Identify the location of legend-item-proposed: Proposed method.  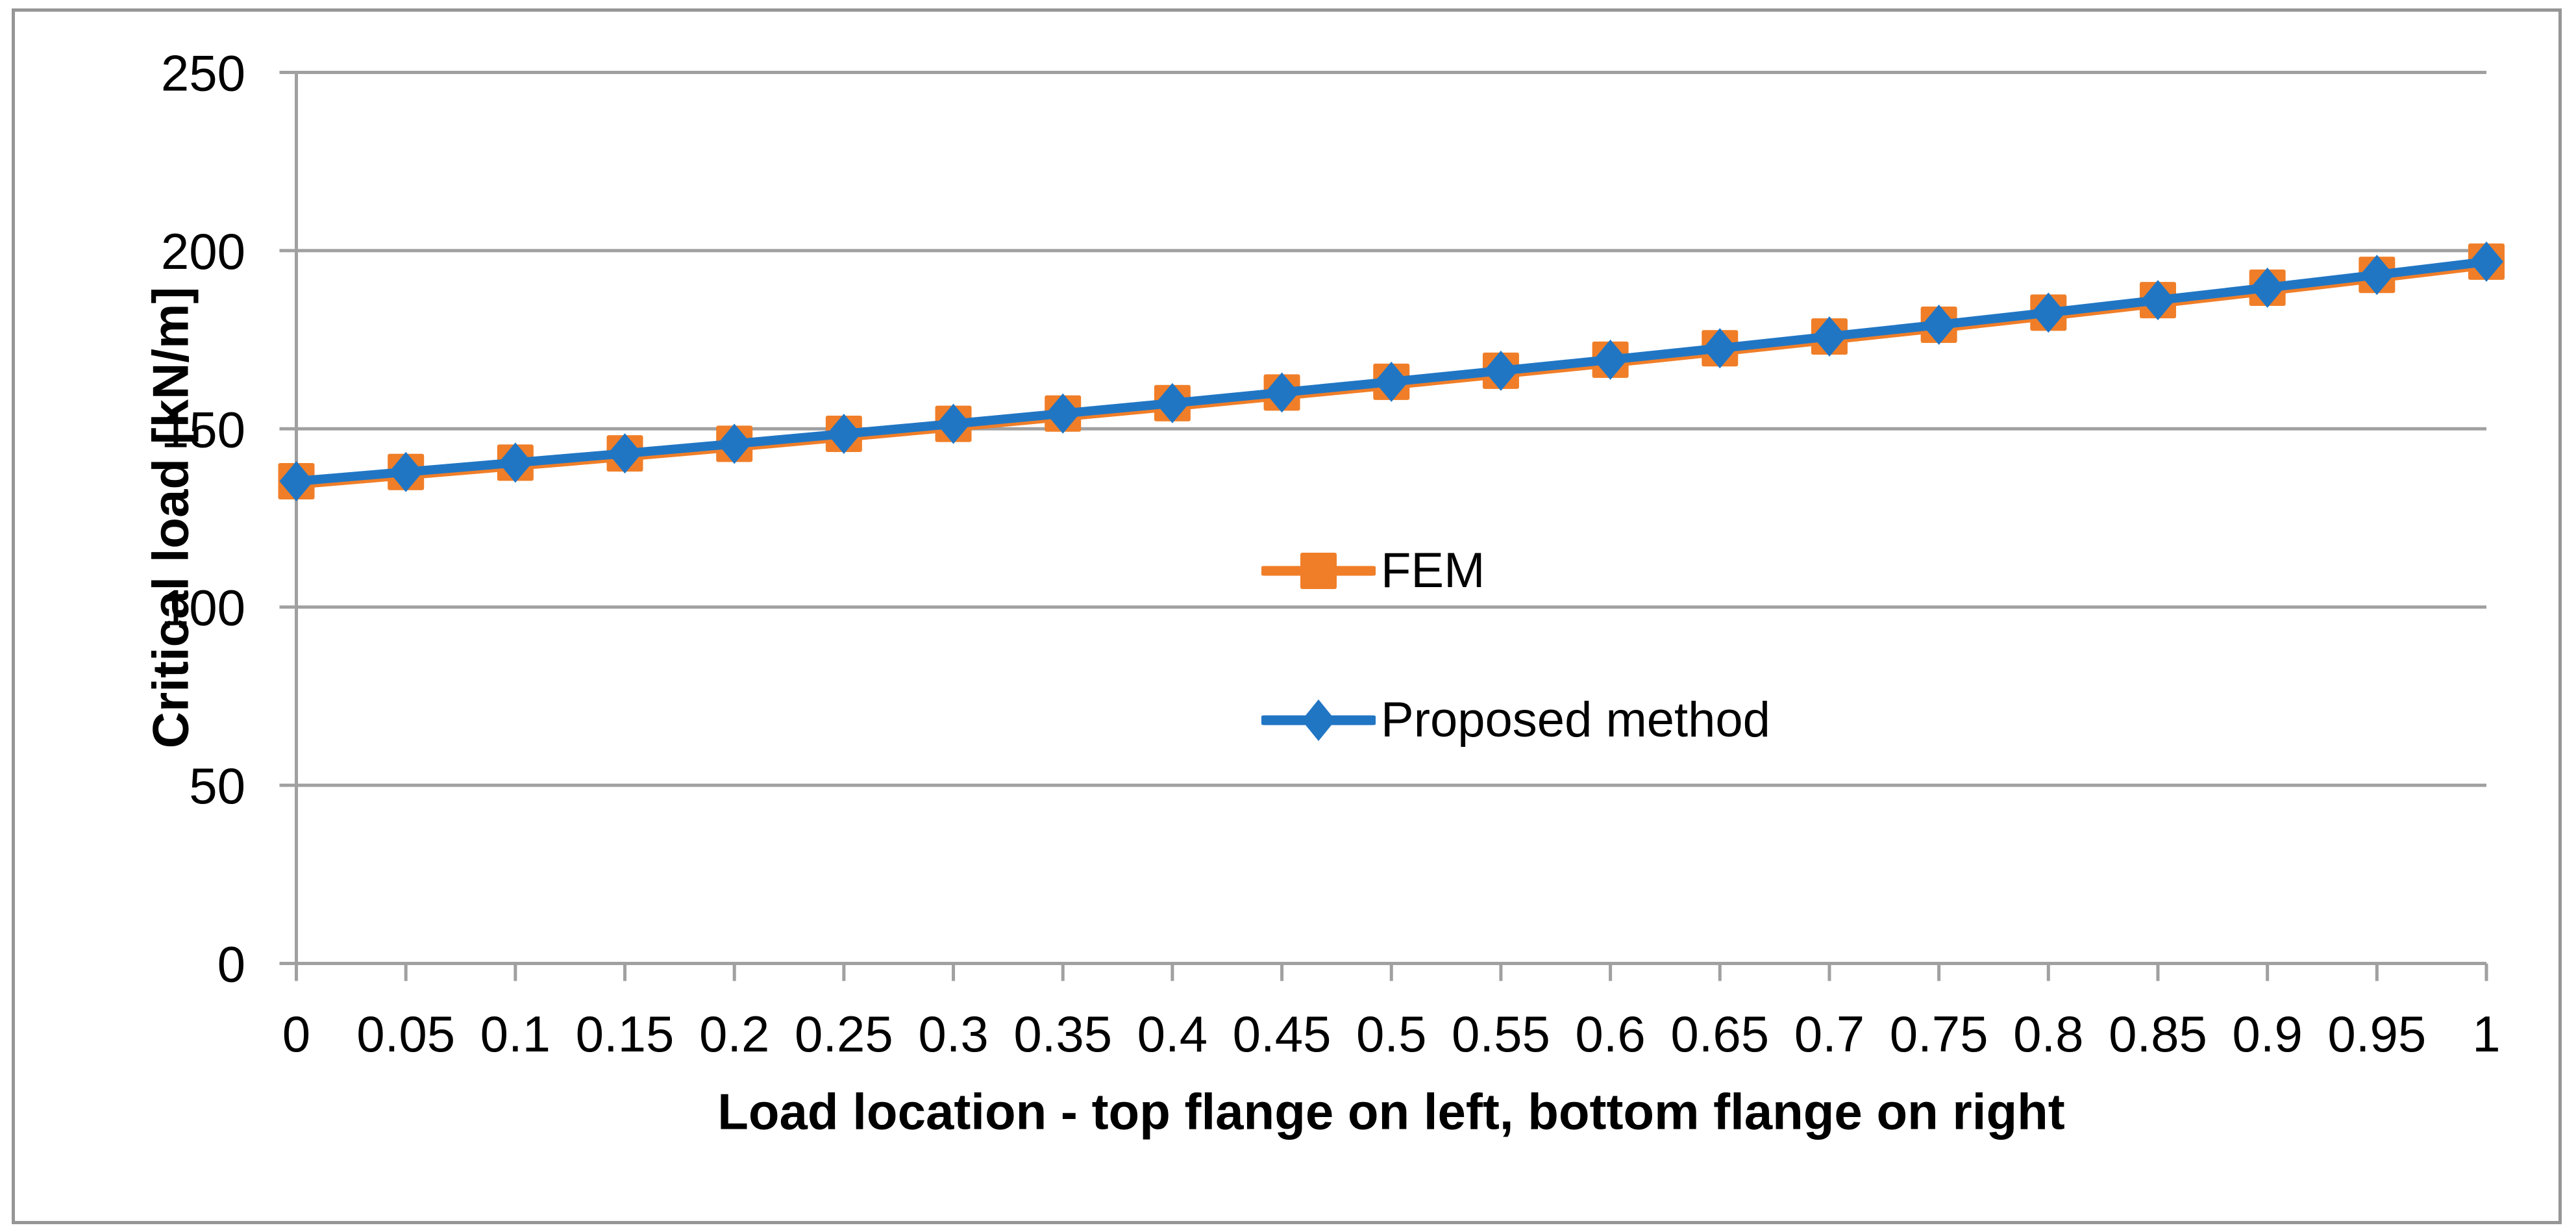
(1515, 720).